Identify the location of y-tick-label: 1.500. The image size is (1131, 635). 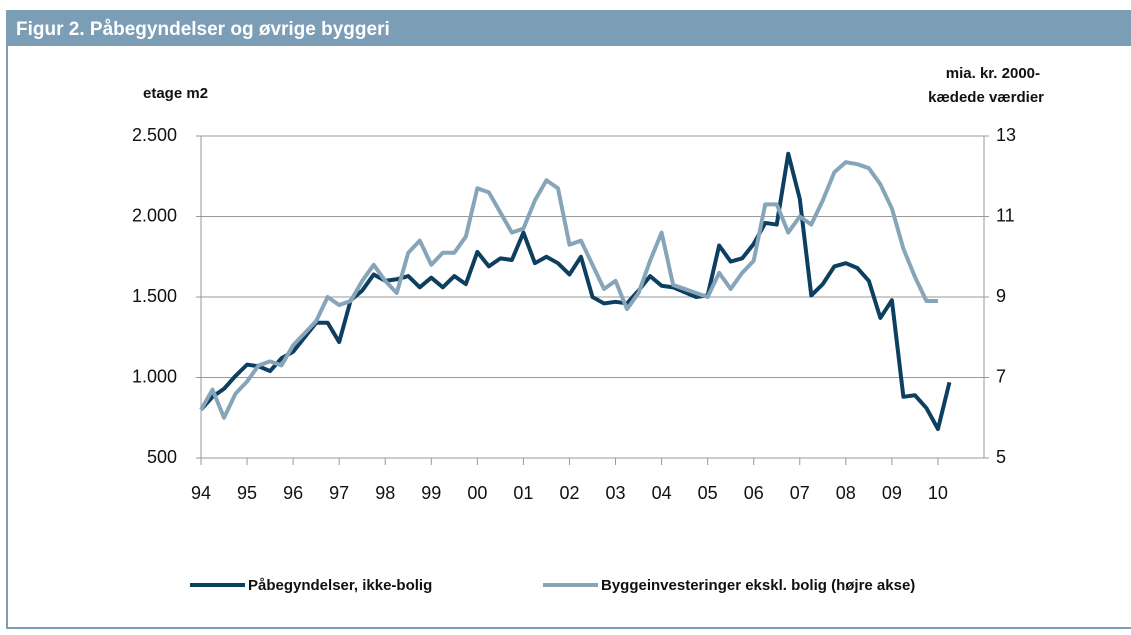
(154, 296).